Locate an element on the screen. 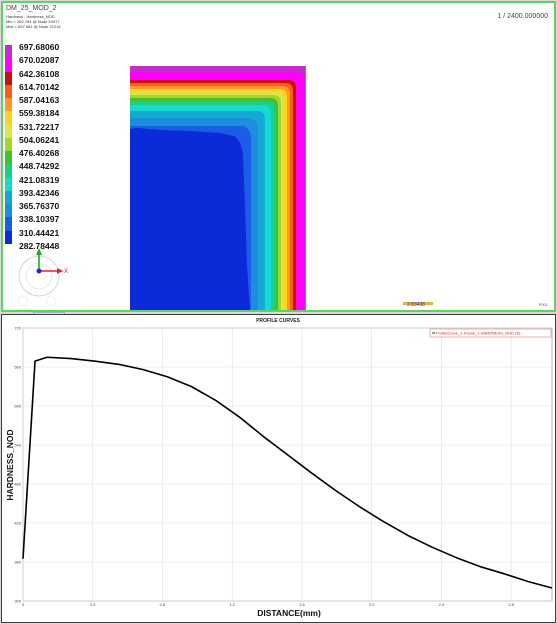  legend-entry: 365.76370 is located at coordinates (45, 209).